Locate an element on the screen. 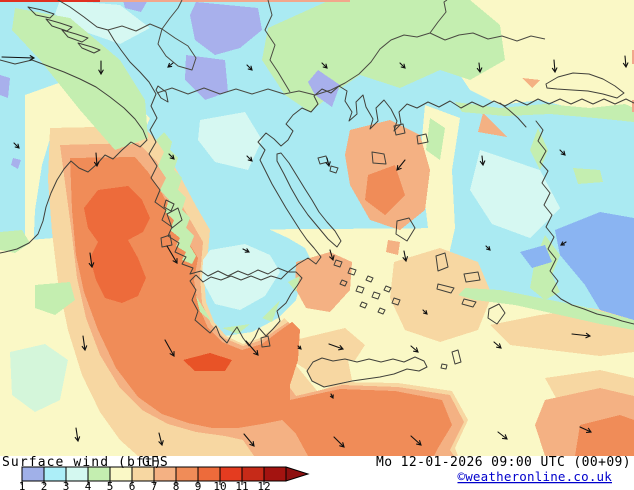  right-edge-artifact2 is located at coordinates (633, 106).